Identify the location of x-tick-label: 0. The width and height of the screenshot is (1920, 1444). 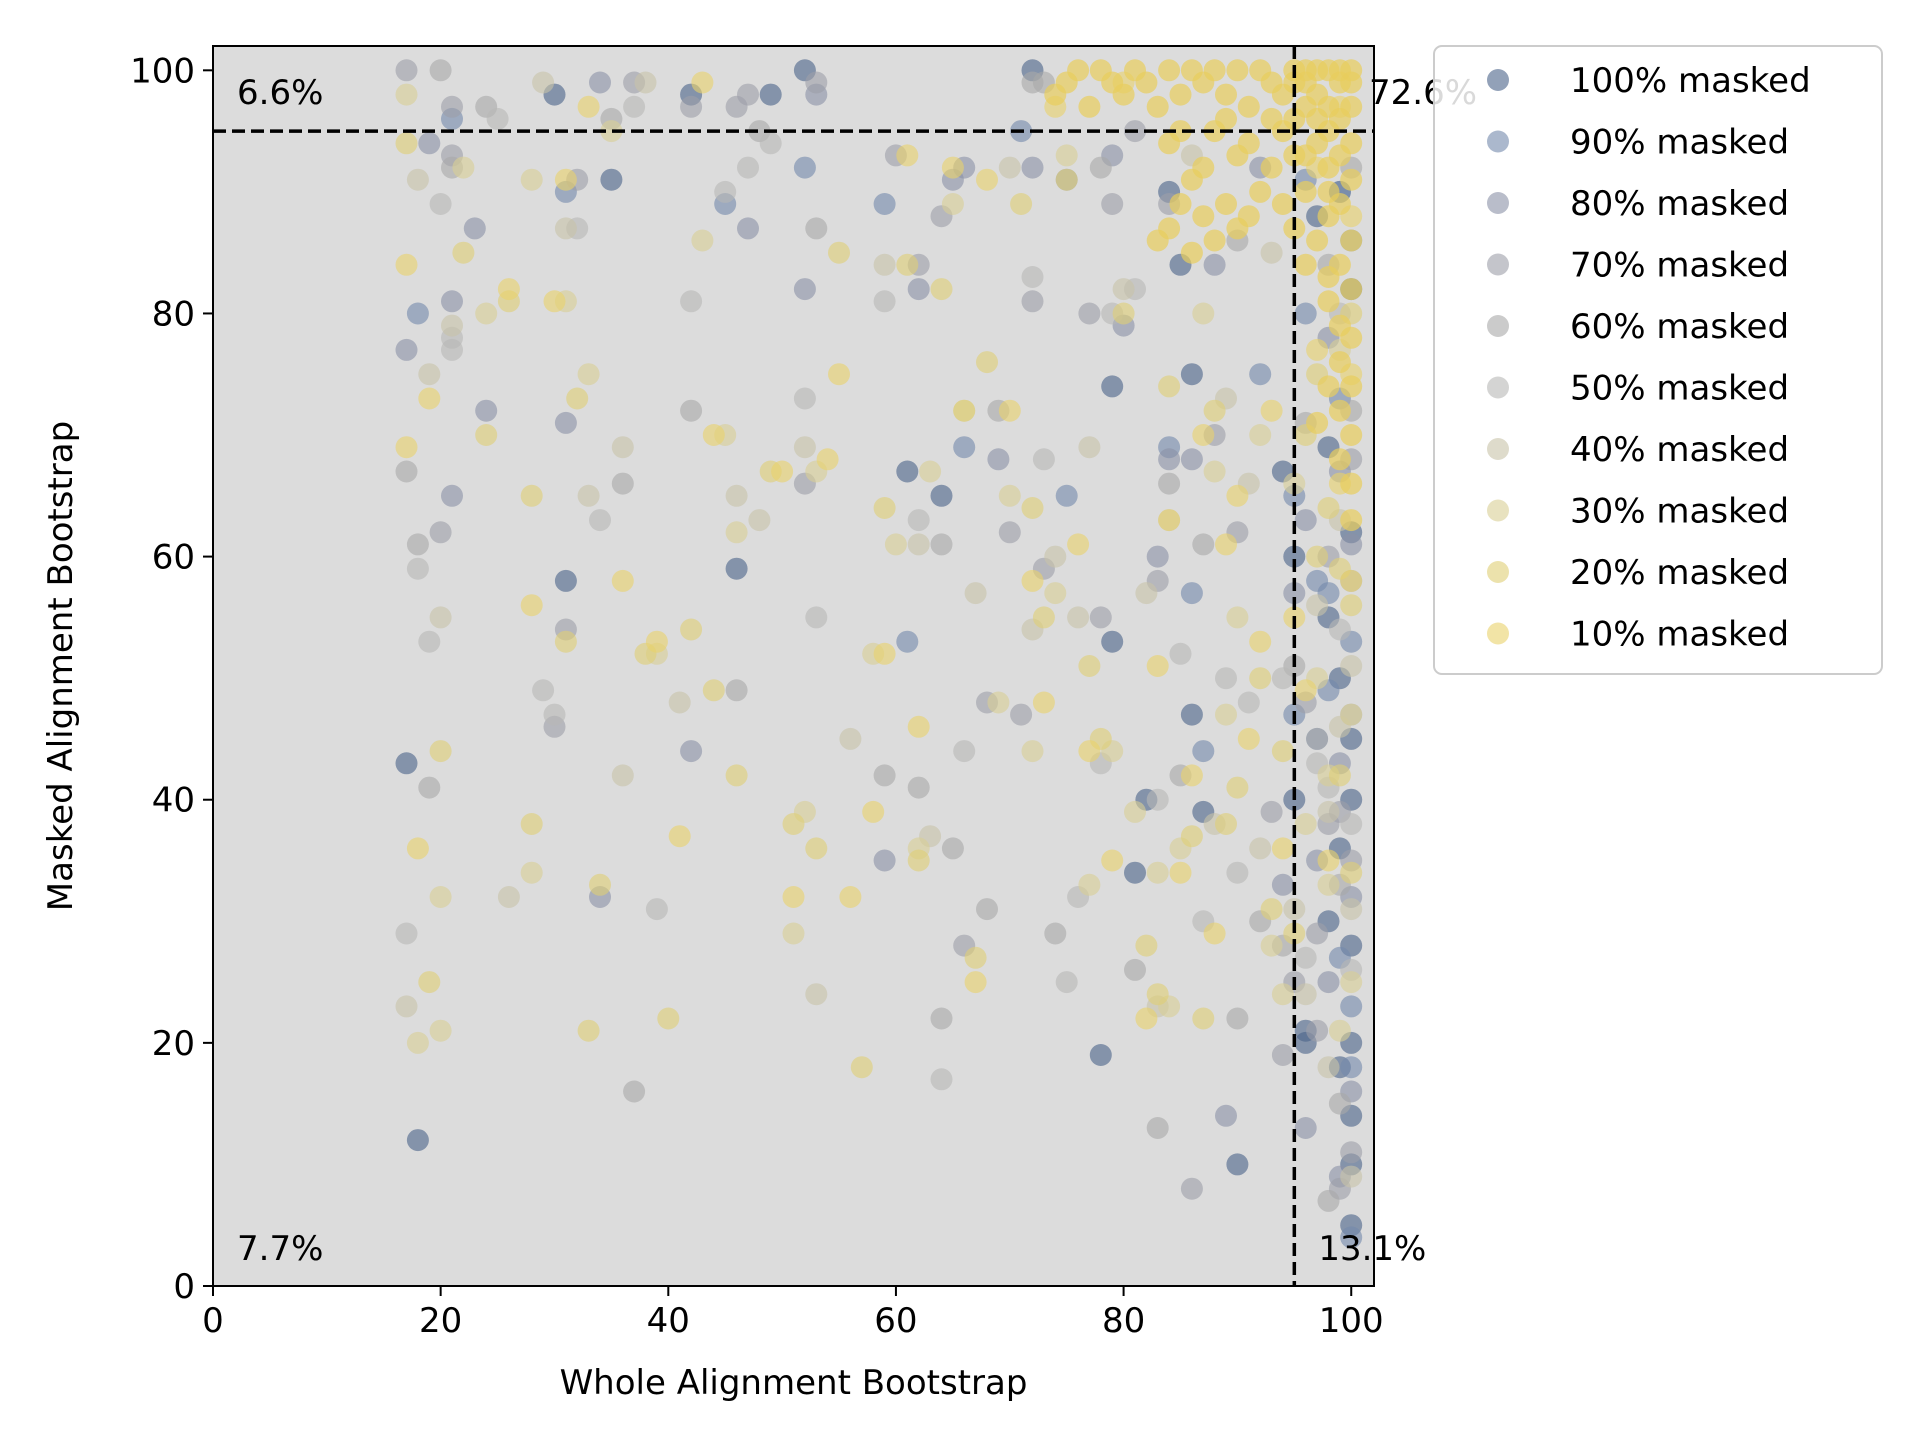
(213, 1321).